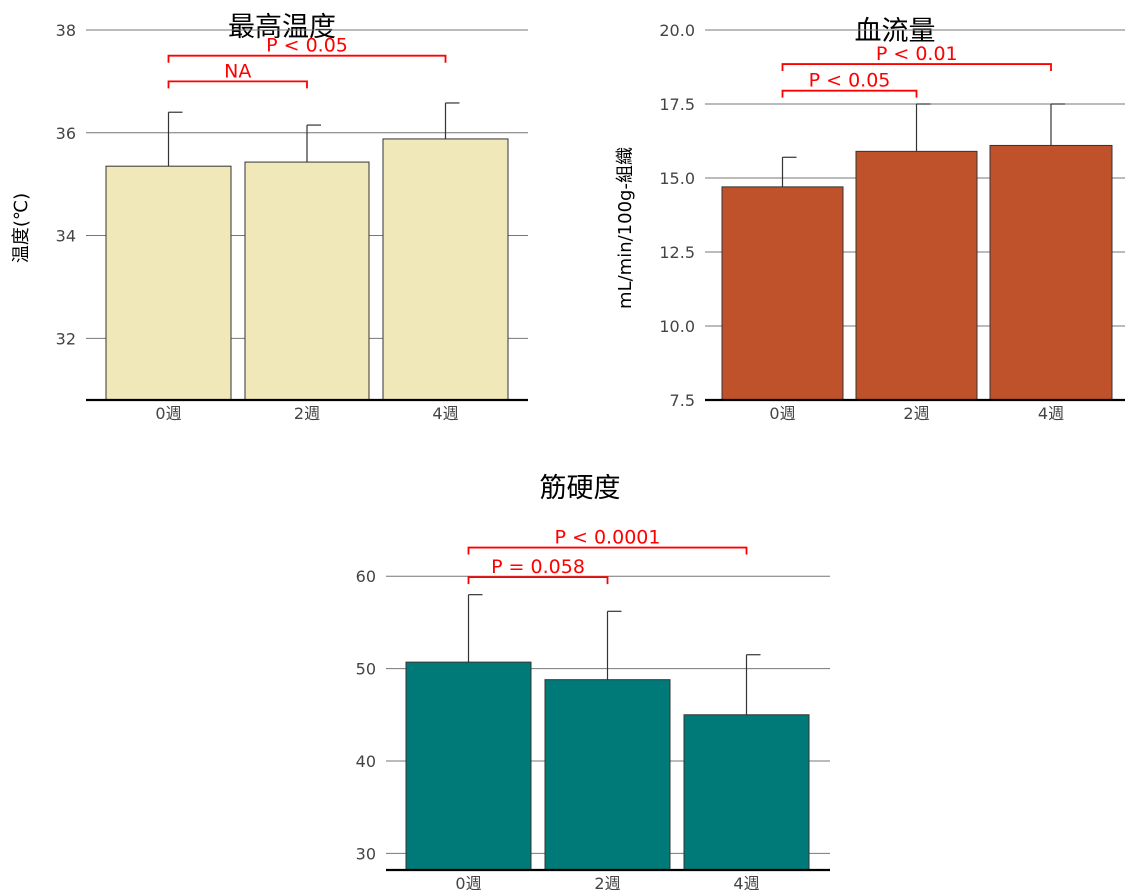 This screenshot has width=1125, height=890. I want to click on y-tick-label: 50, so click(366, 669).